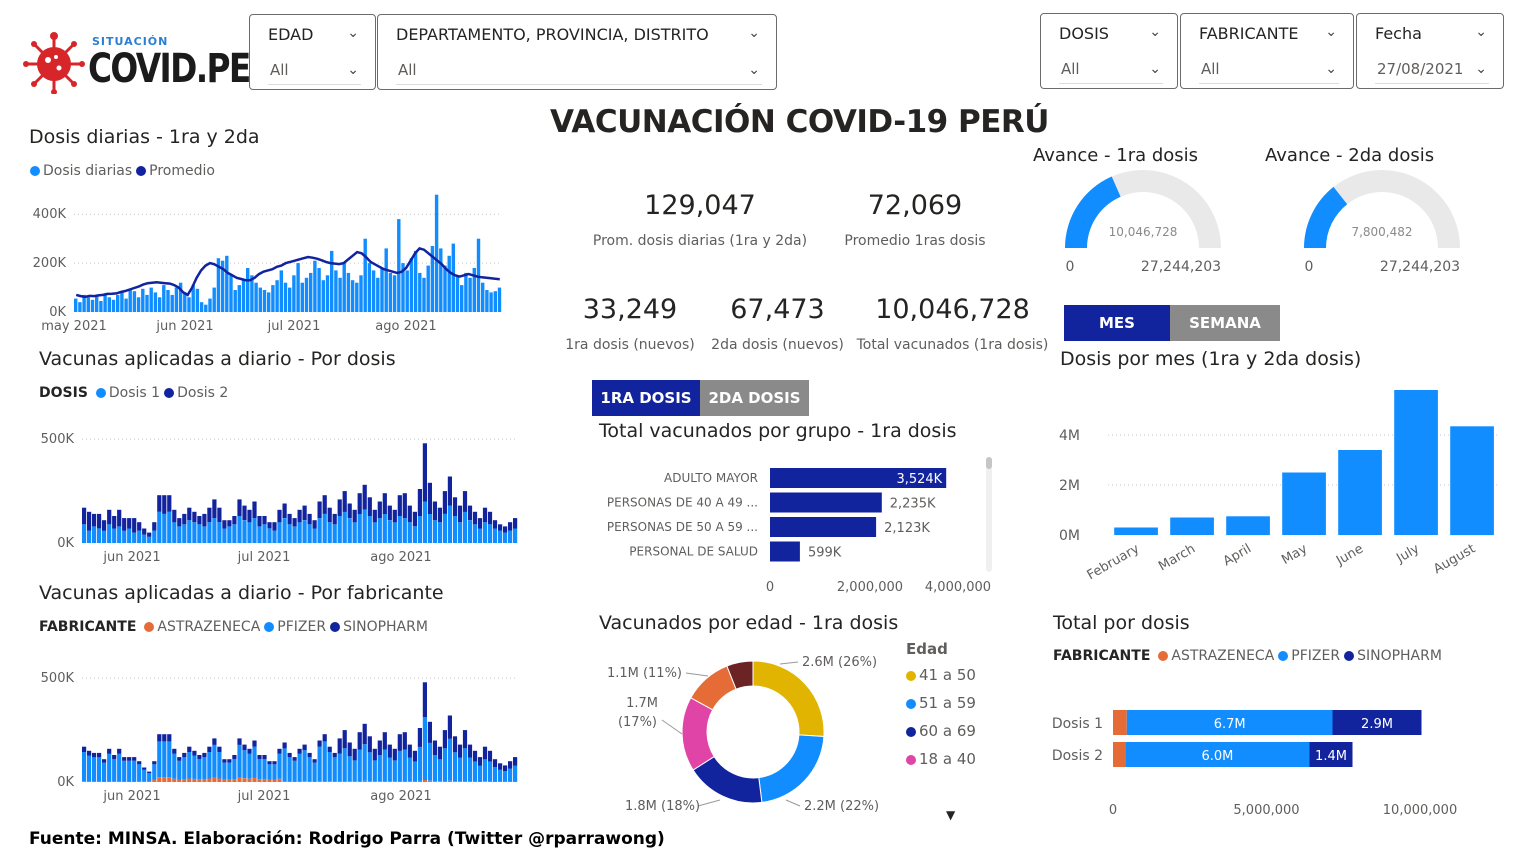 This screenshot has width=1524, height=859. Describe the element at coordinates (913, 504) in the screenshot. I see `data-label: 2,235K` at that location.